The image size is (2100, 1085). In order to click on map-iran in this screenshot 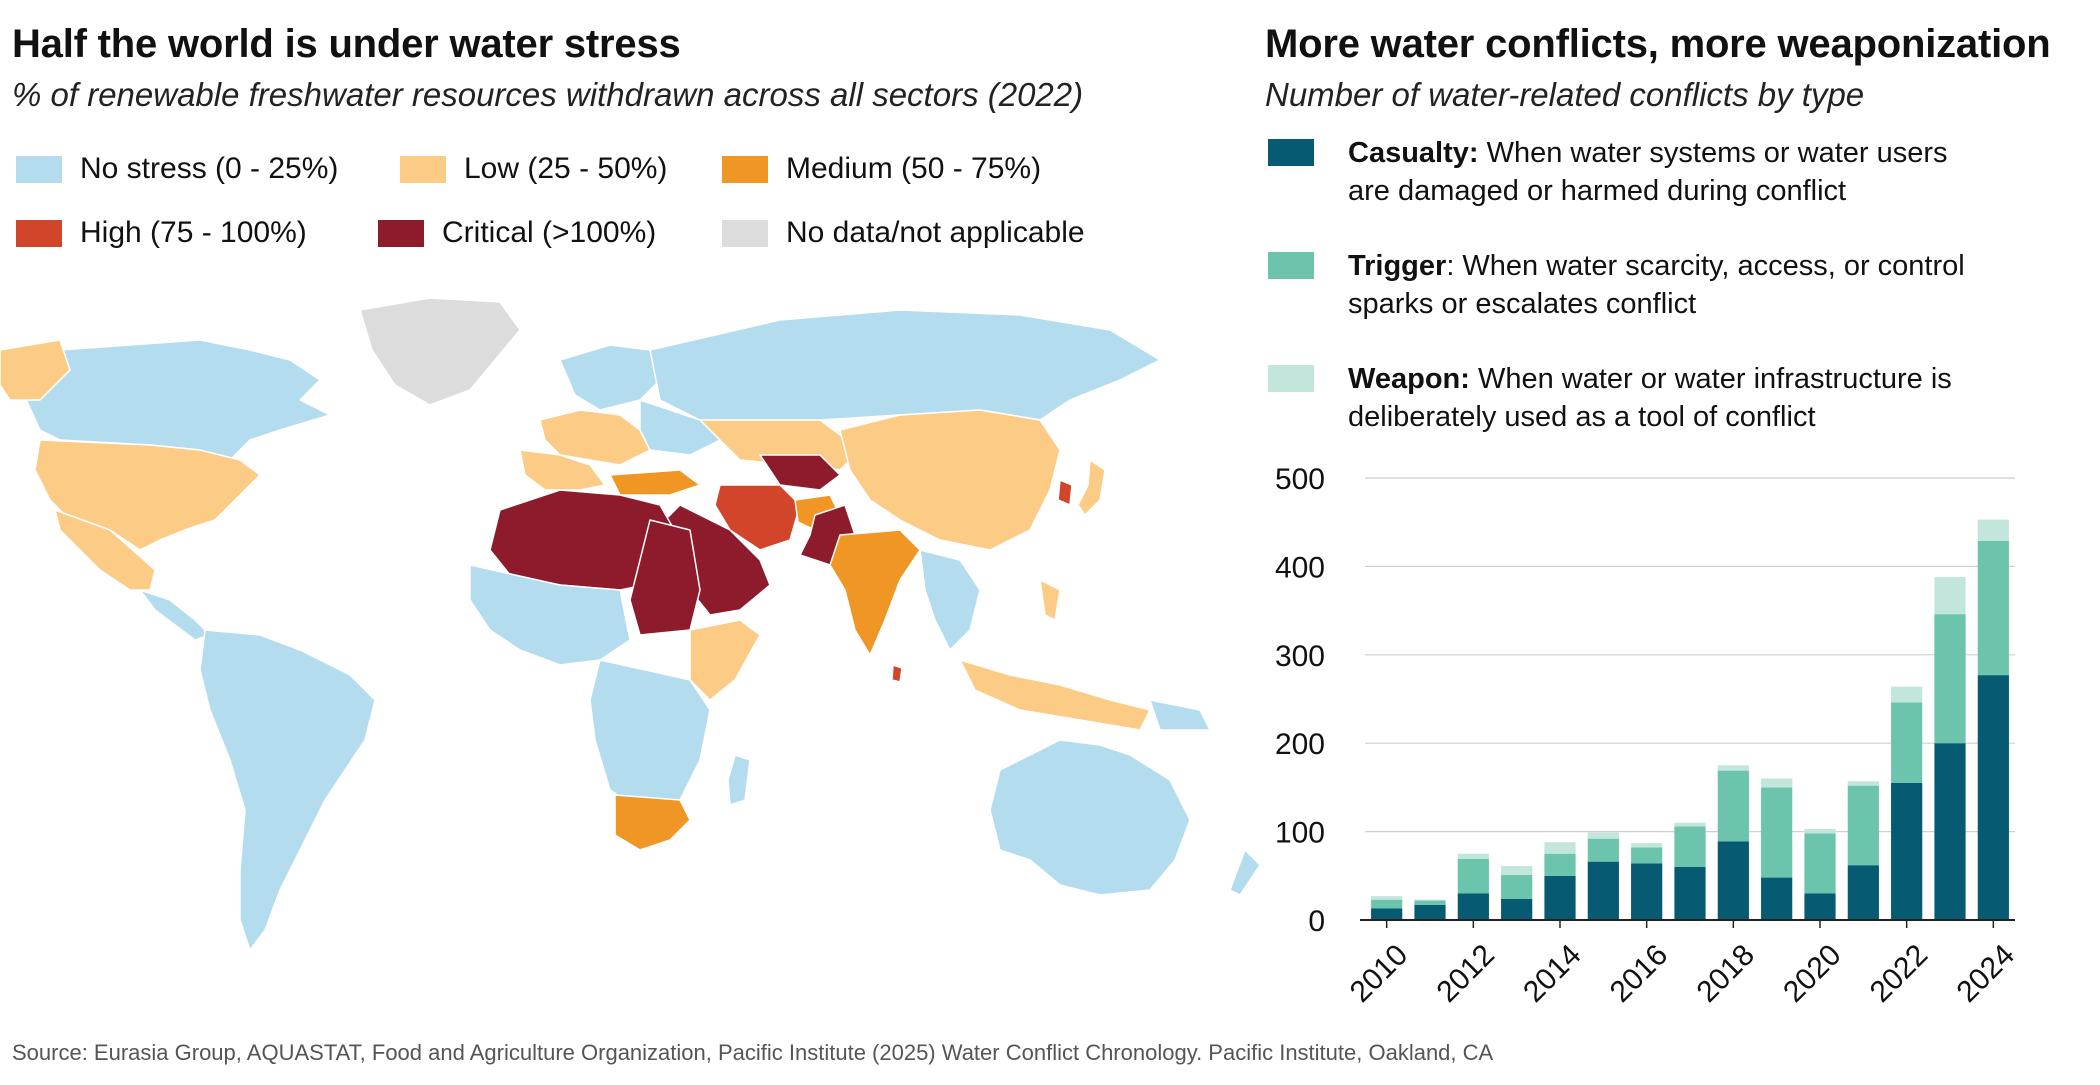, I will do `click(757, 517)`.